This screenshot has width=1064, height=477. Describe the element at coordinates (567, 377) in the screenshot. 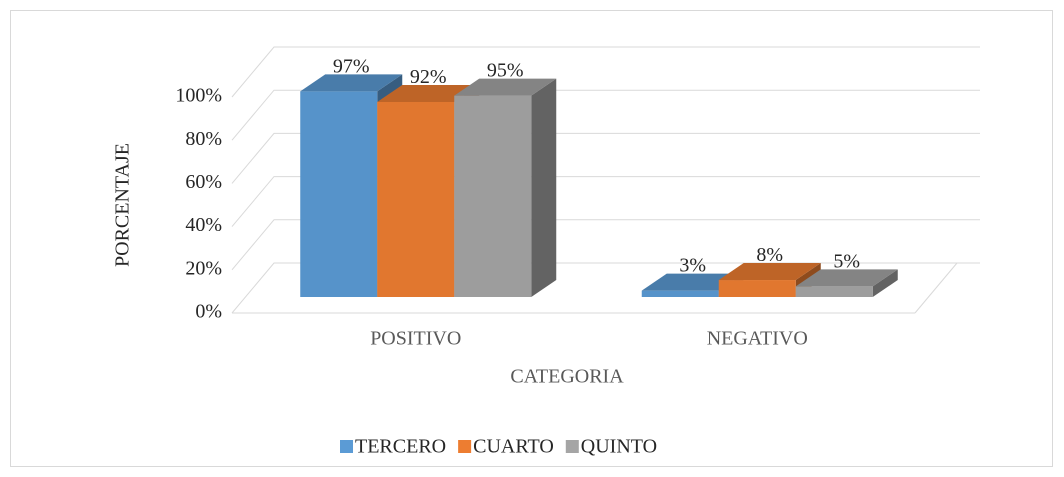

I see `x-axis-label: CATEGORIA` at that location.